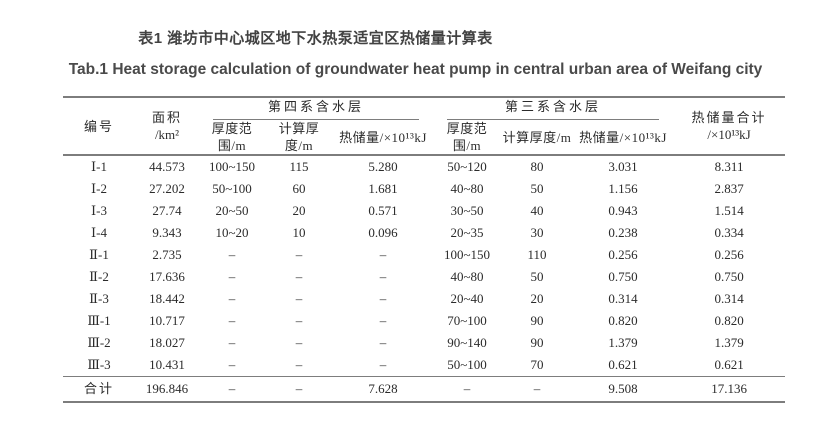 Image resolution: width=831 pixels, height=421 pixels. Describe the element at coordinates (299, 137) in the screenshot. I see `header-q-calc-thickness: 计算厚度/m` at that location.